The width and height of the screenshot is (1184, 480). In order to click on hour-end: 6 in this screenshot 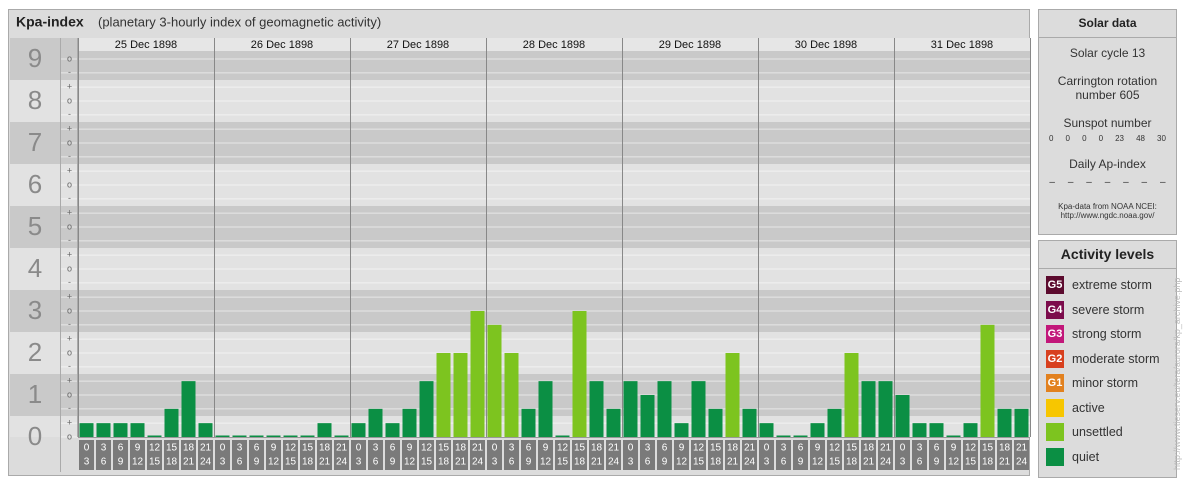, I will do `click(920, 462)`.